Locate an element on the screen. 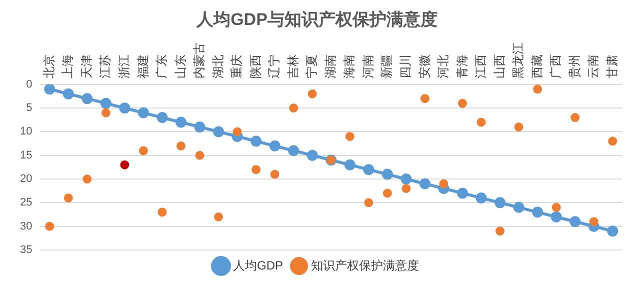 The width and height of the screenshot is (642, 290). x-tick-label: 内蒙古 is located at coordinates (199, 60).